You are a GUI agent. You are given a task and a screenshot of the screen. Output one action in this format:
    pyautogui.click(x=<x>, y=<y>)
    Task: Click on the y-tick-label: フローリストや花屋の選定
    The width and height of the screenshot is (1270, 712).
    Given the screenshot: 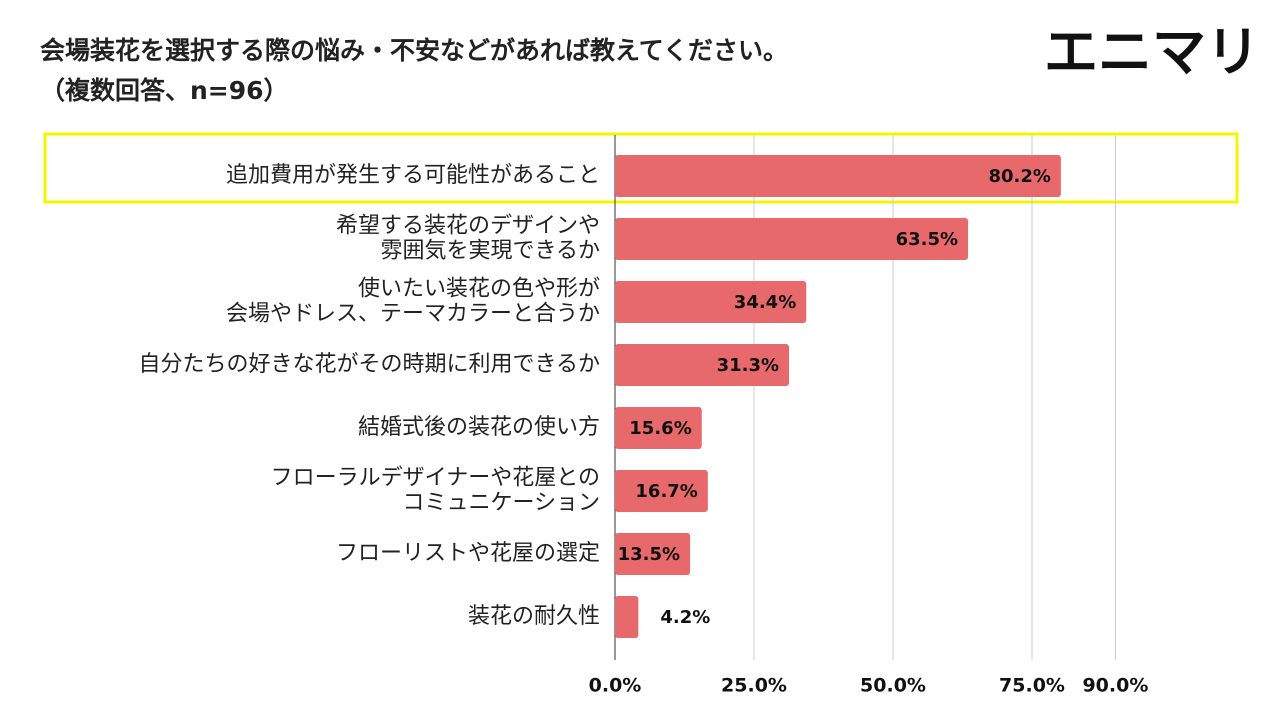 What is the action you would take?
    pyautogui.click(x=468, y=553)
    